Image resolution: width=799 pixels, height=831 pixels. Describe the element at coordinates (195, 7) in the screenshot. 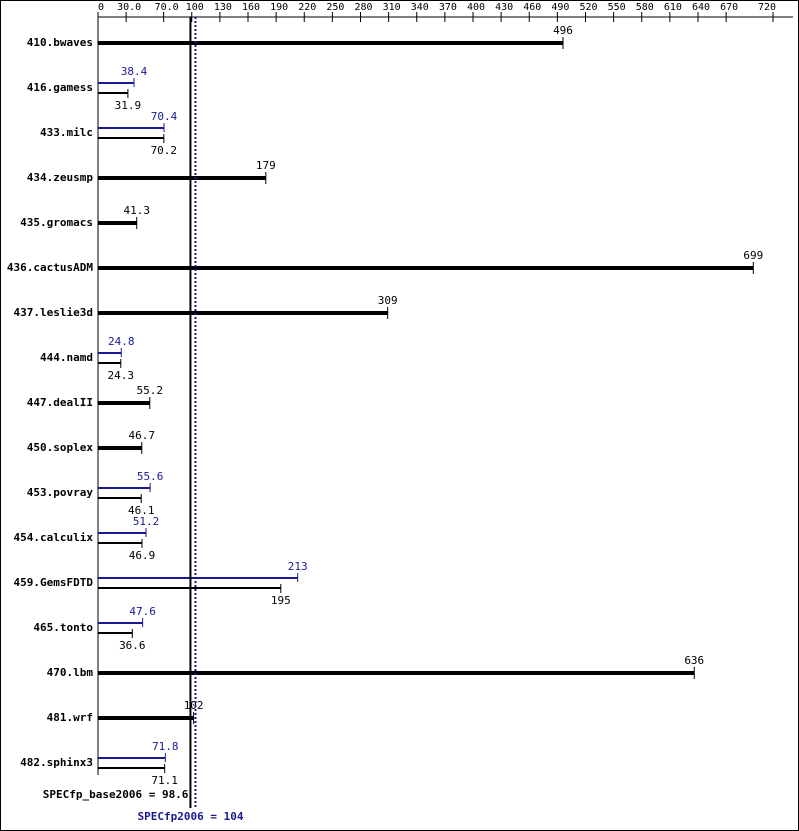

I see `x-tick-label: 100` at that location.